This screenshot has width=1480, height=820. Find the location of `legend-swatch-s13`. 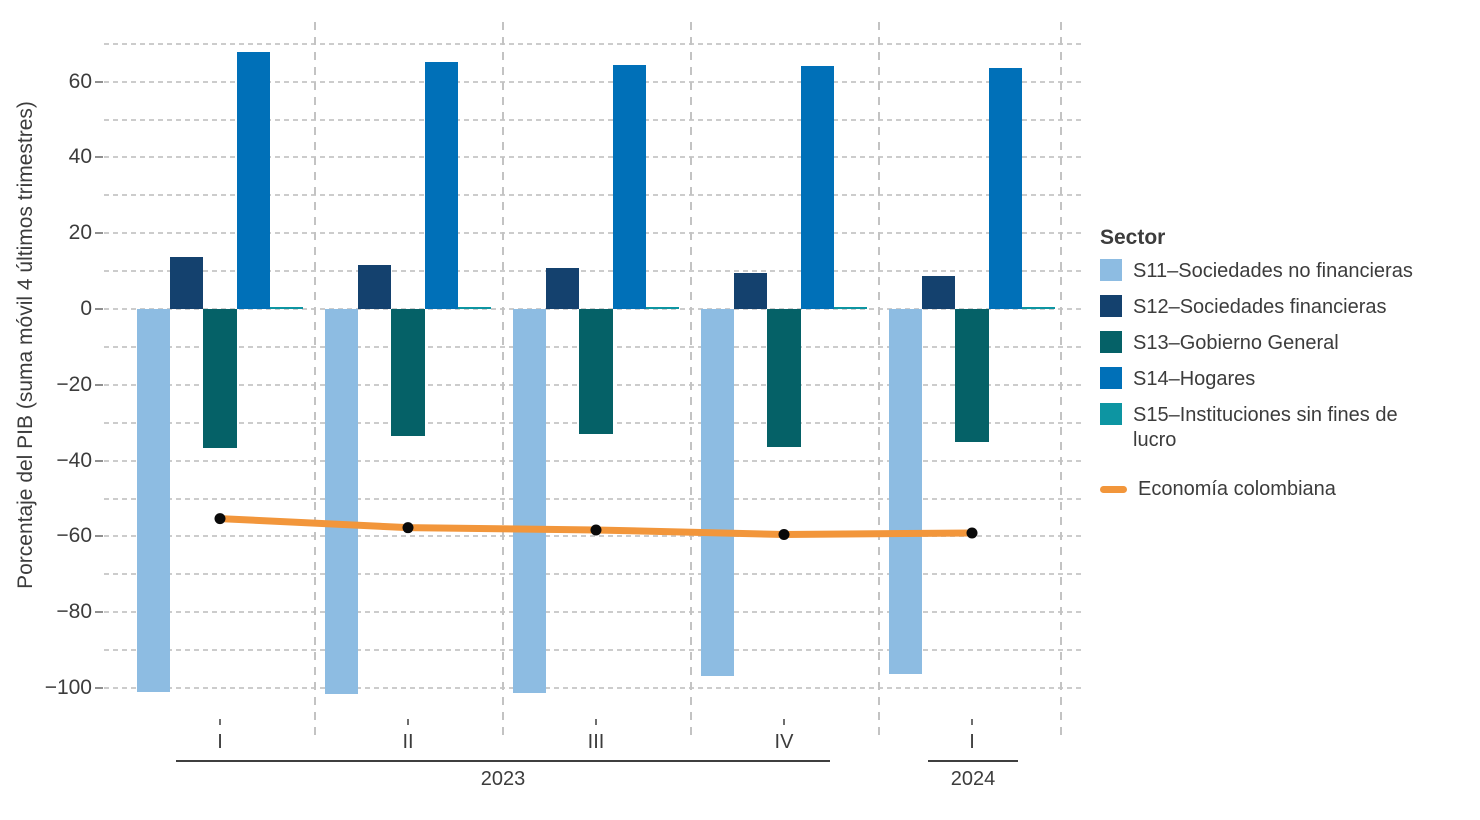

legend-swatch-s13 is located at coordinates (1111, 342).